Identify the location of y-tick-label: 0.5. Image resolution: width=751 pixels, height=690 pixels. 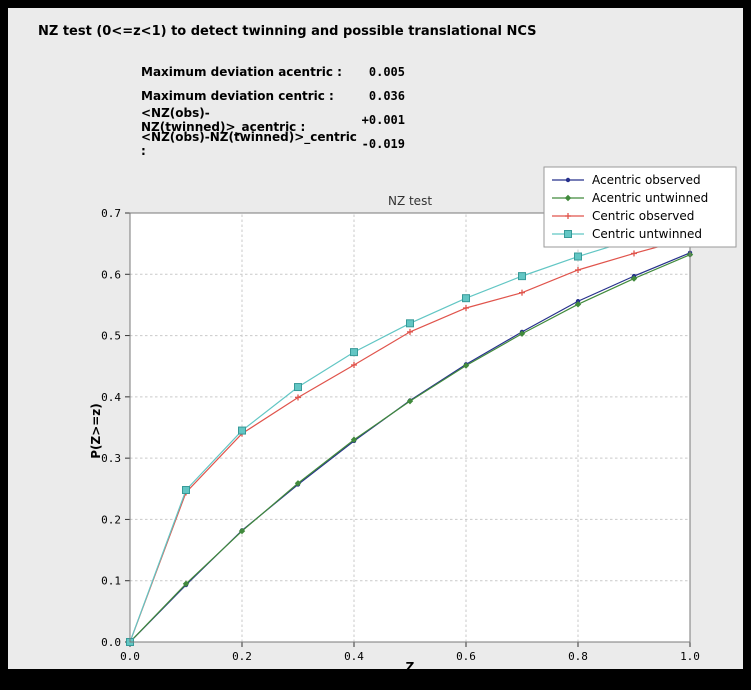
(111, 336).